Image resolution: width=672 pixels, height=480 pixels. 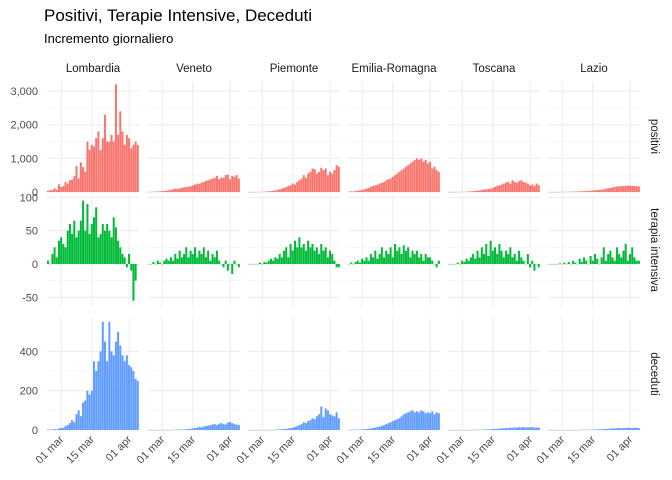 What do you see at coordinates (178, 15) in the screenshot?
I see `chart-title: Positivi, Terapie Intensive, Deceduti` at bounding box center [178, 15].